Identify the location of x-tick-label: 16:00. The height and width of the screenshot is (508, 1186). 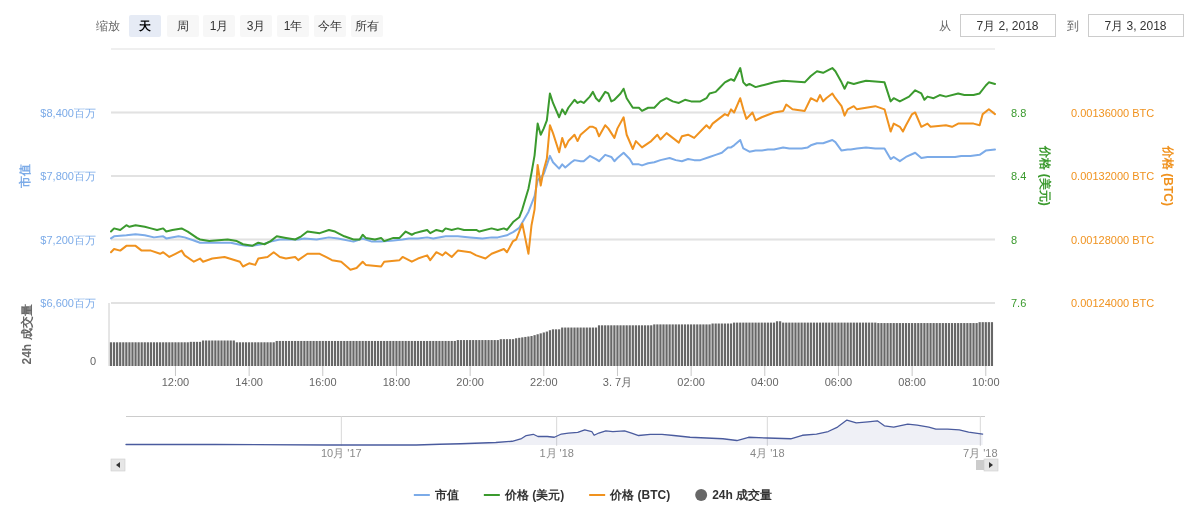
(323, 382).